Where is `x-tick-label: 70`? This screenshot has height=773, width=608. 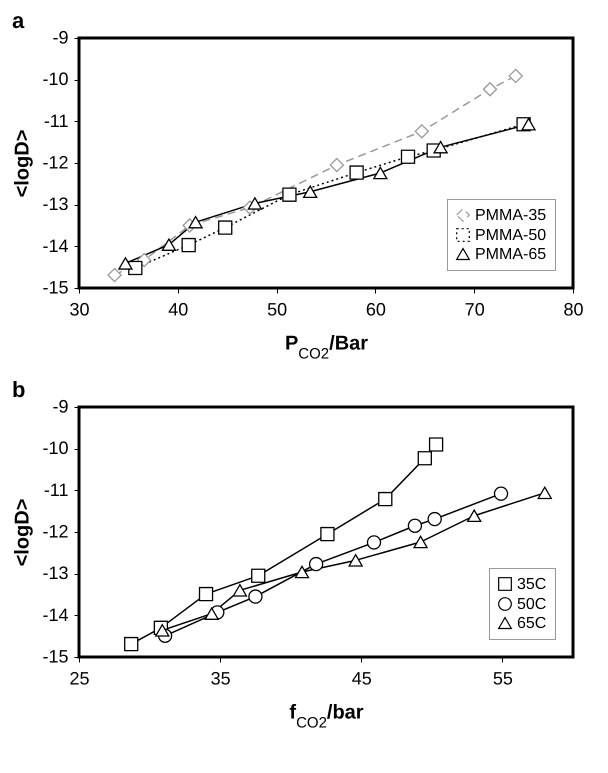
x-tick-label: 70 is located at coordinates (474, 310).